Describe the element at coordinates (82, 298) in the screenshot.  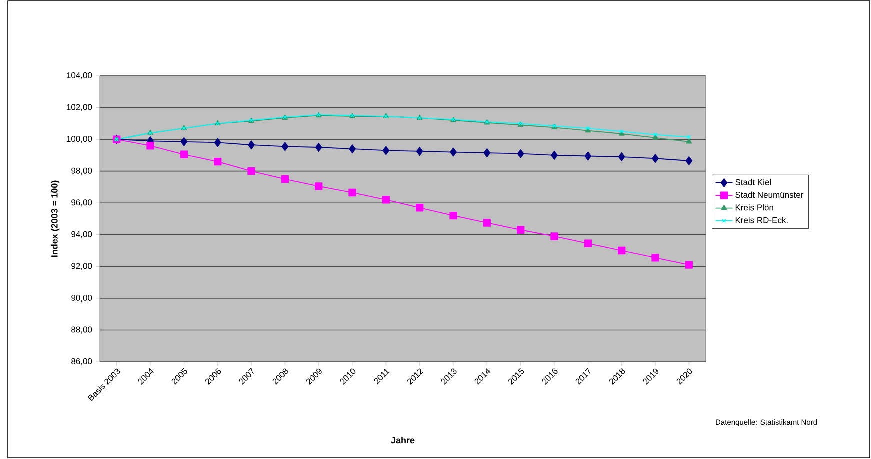
I see `y-tick-label: 90,00` at that location.